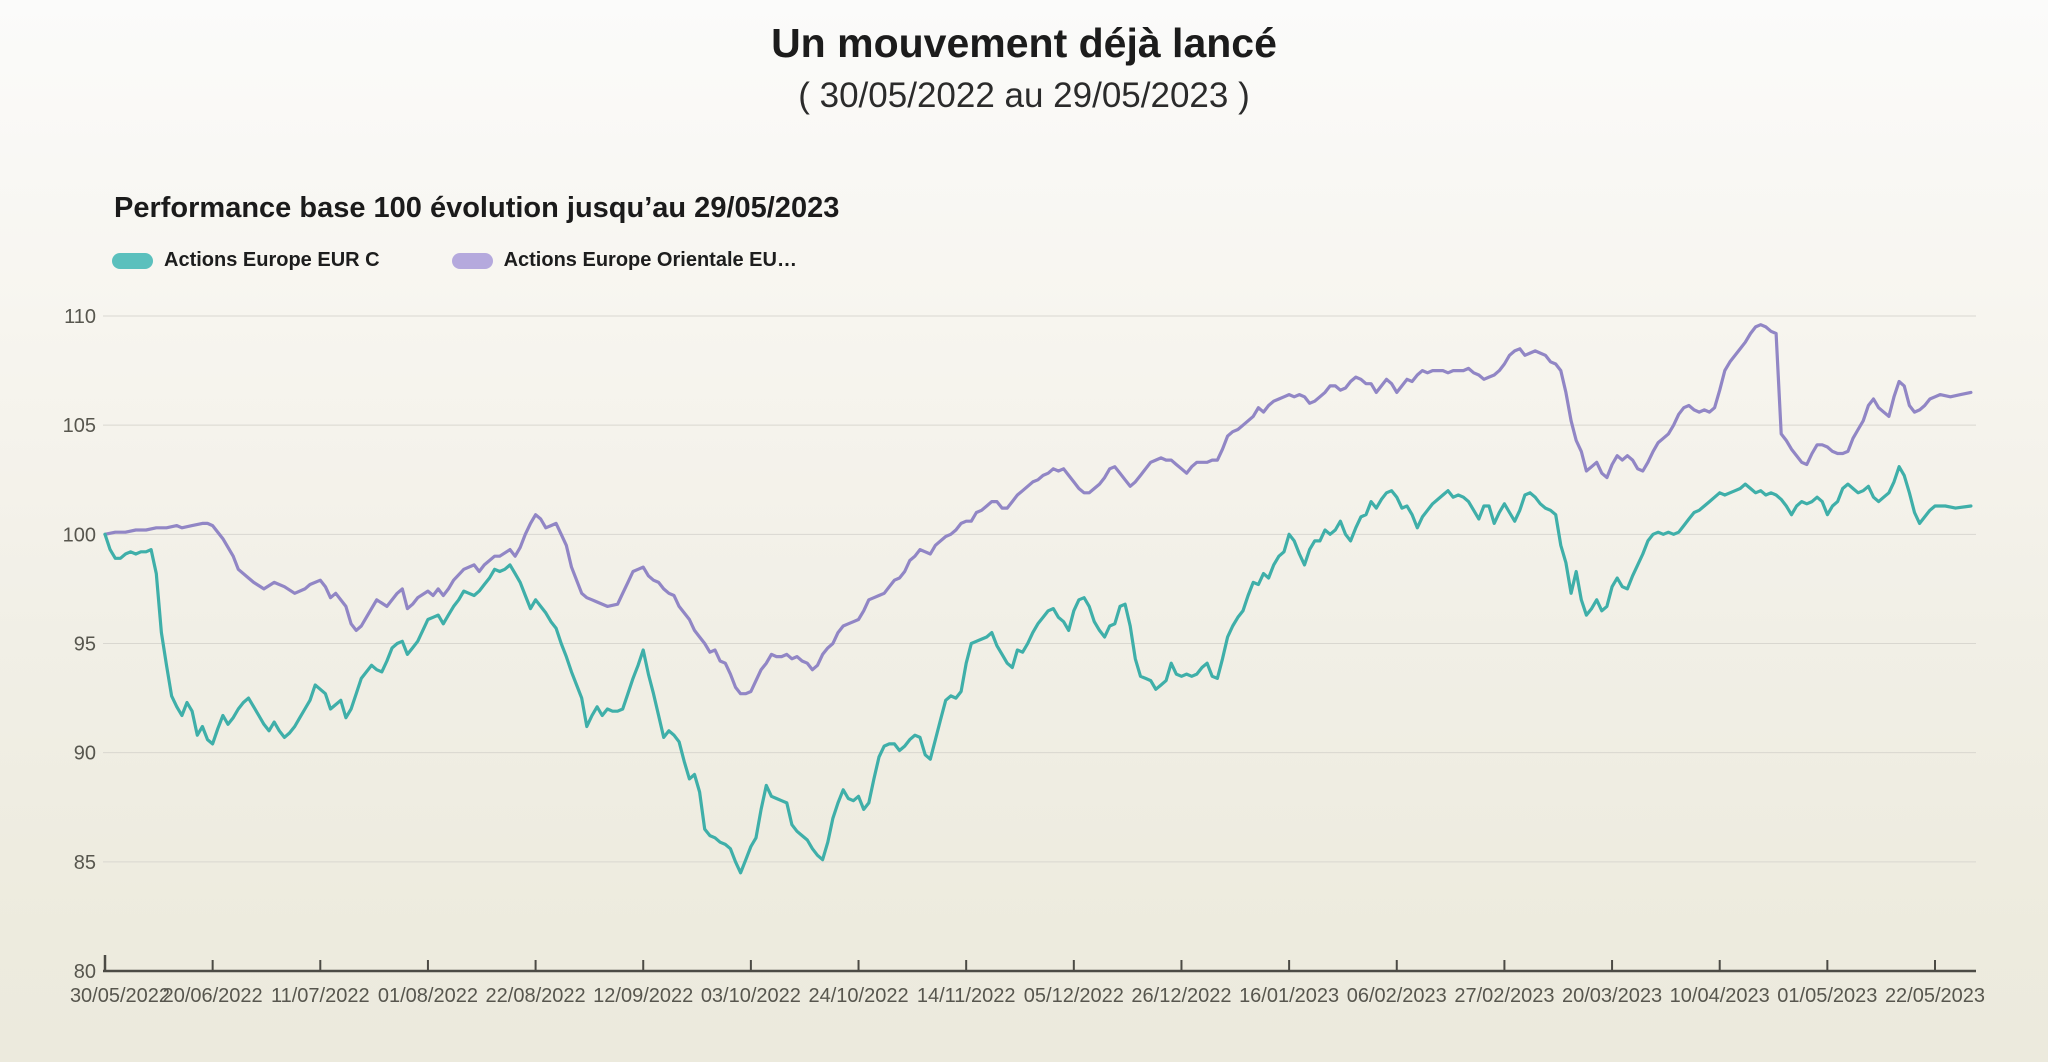 The image size is (2048, 1062). Describe the element at coordinates (472, 260) in the screenshot. I see `legend-swatch-purple-icon` at that location.